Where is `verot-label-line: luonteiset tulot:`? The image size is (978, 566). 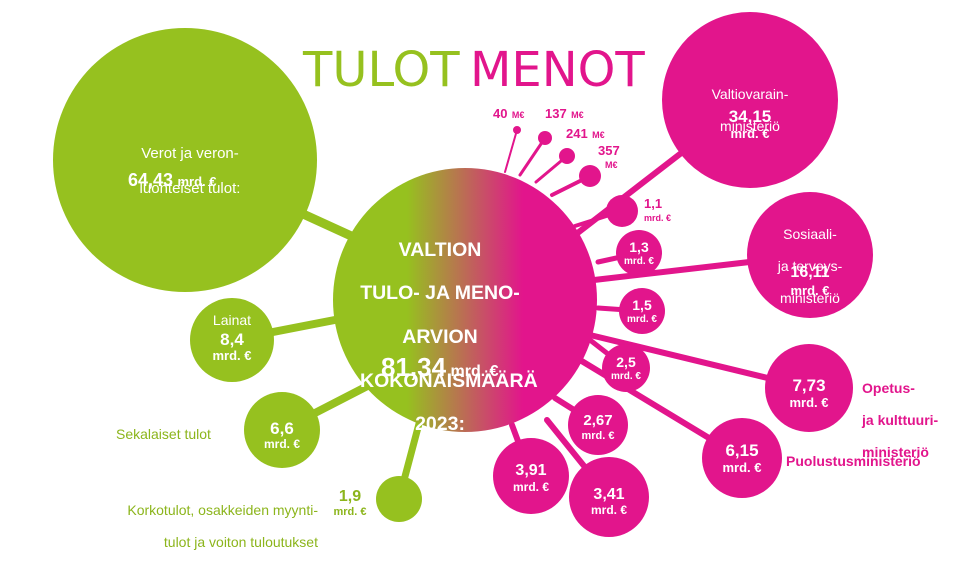
verot-label-line: luonteiset tulot: is located at coordinates (190, 188).